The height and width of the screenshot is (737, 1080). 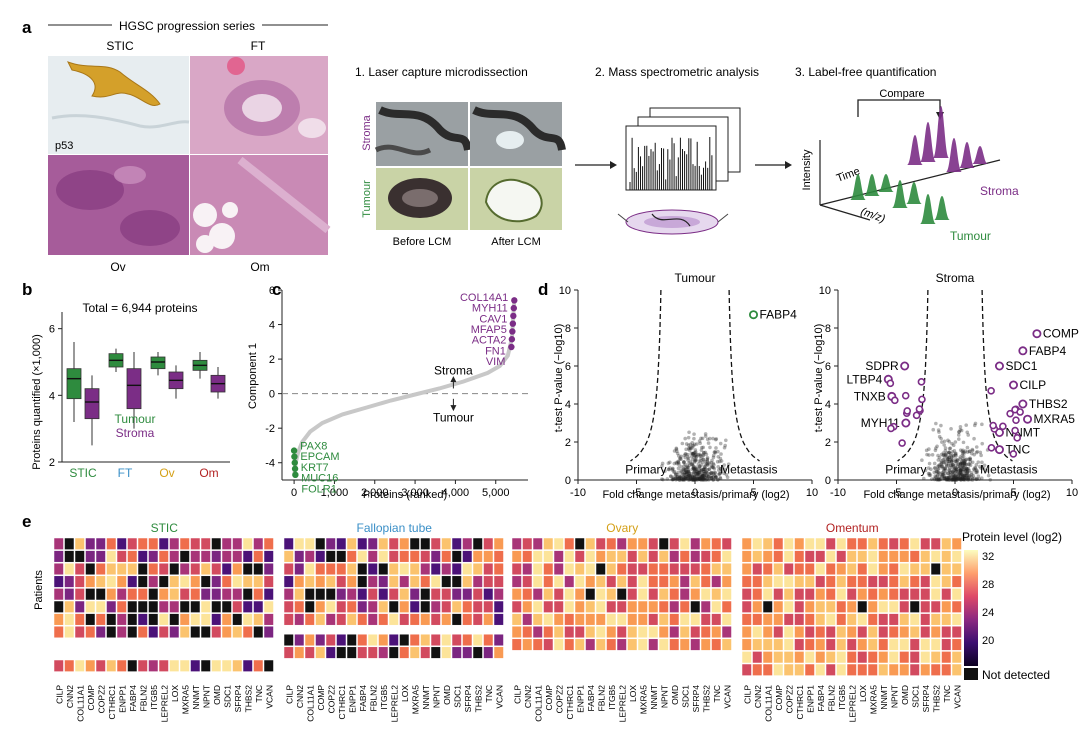 I want to click on panel-d-right-y-tick-label: 6, so click(x=828, y=367).